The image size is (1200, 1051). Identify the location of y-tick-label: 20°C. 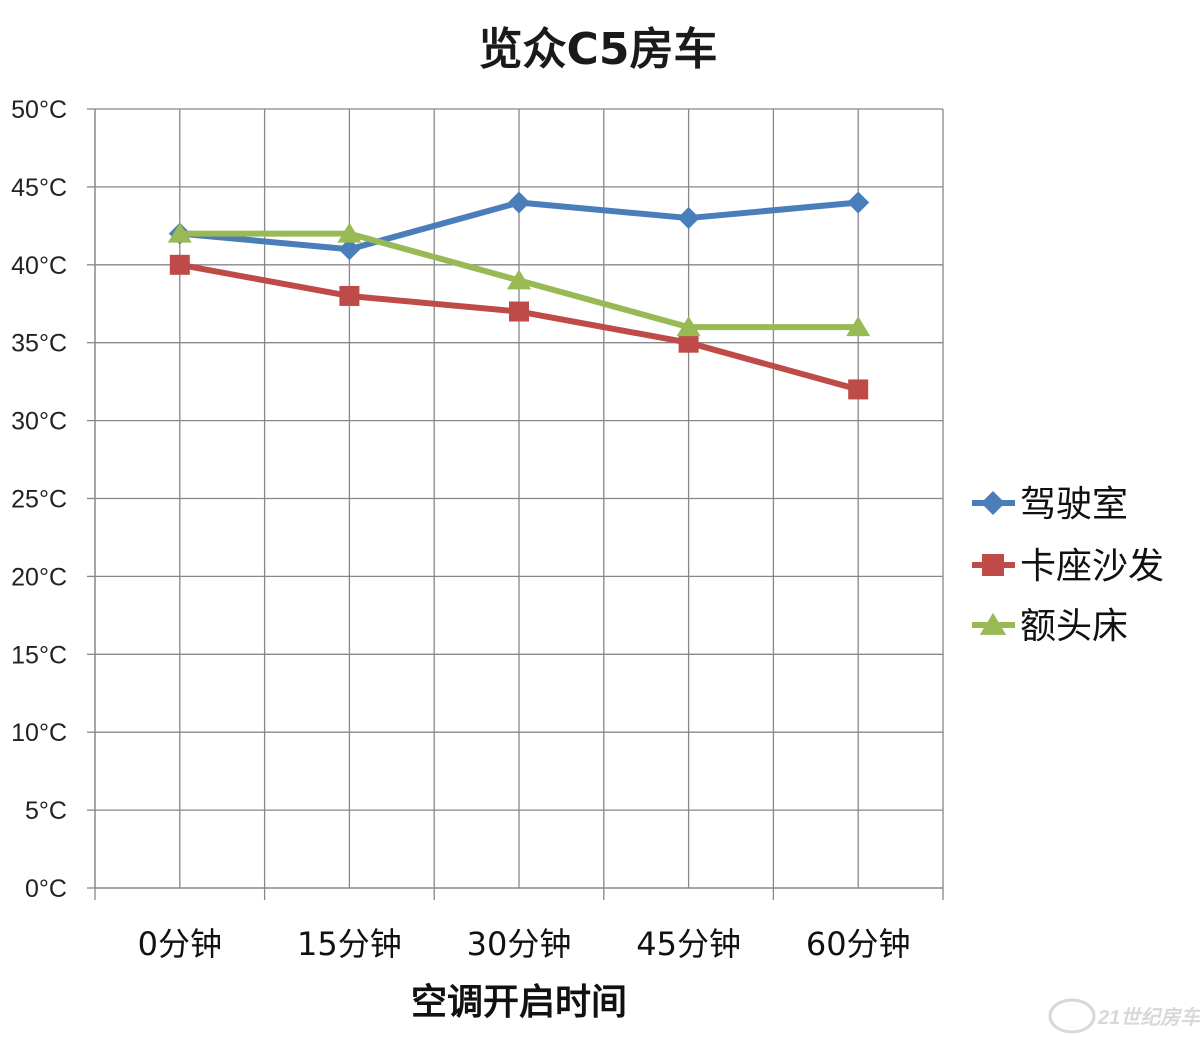
(39, 577).